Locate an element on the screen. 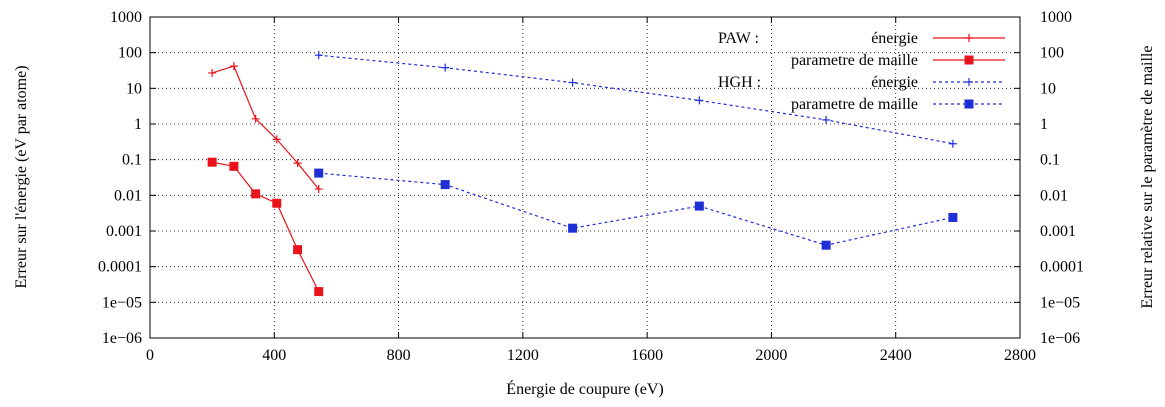  x-tick-label: 800 is located at coordinates (399, 355).